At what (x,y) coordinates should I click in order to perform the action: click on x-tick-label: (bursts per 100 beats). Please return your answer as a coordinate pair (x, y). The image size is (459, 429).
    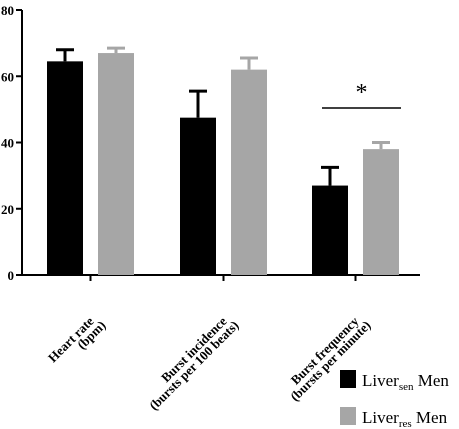
    Looking at the image, I should click on (193, 365).